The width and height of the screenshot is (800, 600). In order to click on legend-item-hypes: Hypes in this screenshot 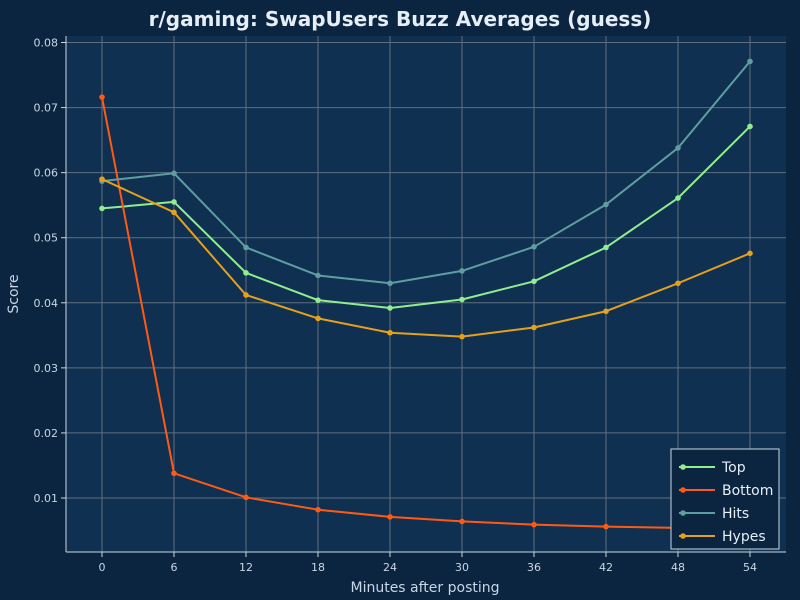, I will do `click(722, 537)`.